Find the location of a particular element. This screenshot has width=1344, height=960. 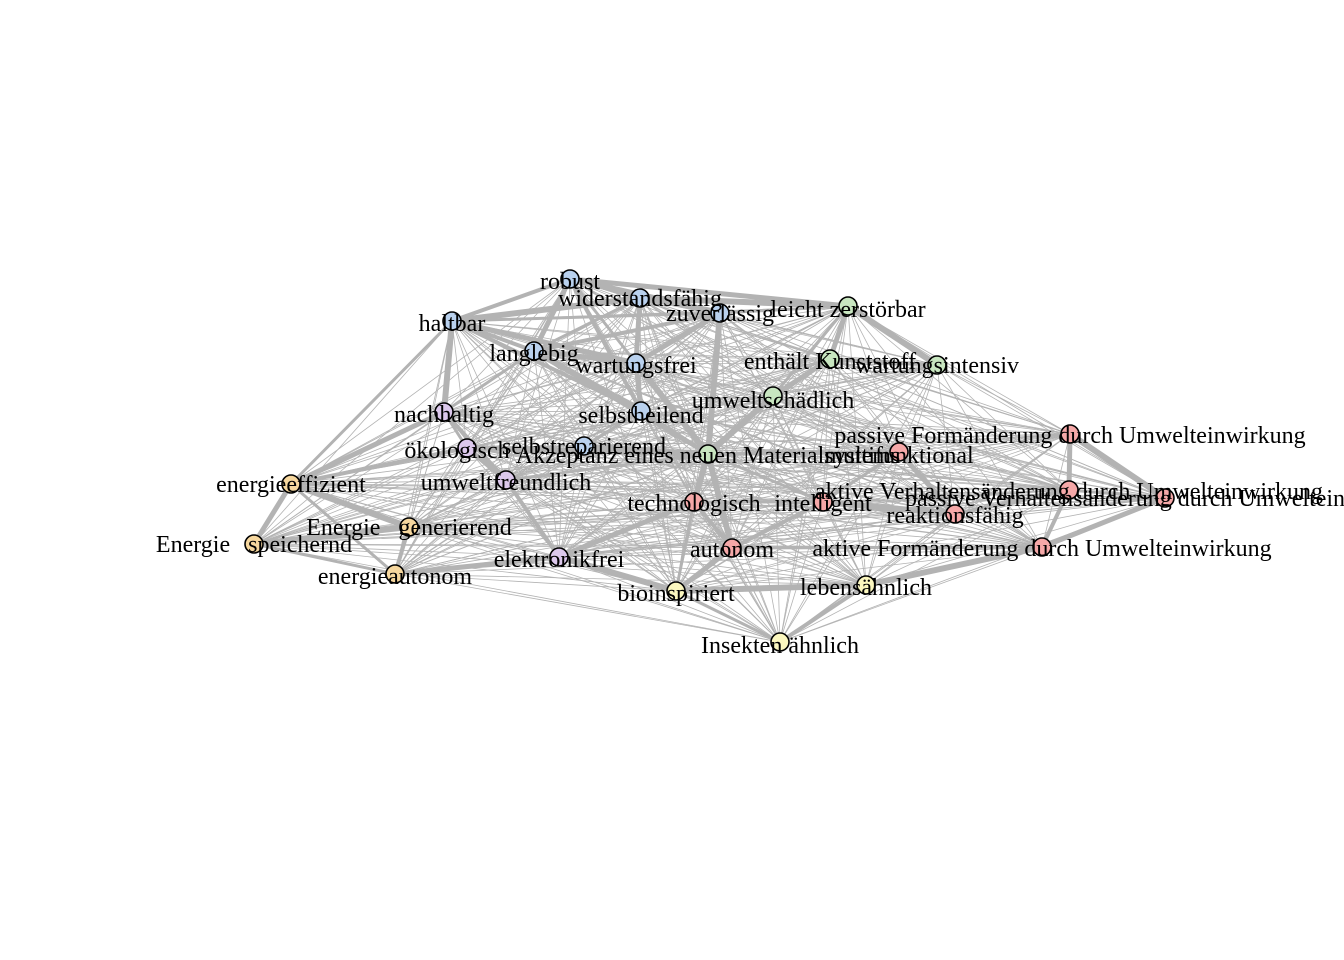

edge-passive_verhaltensaenderung-intelligent is located at coordinates (994, 500).